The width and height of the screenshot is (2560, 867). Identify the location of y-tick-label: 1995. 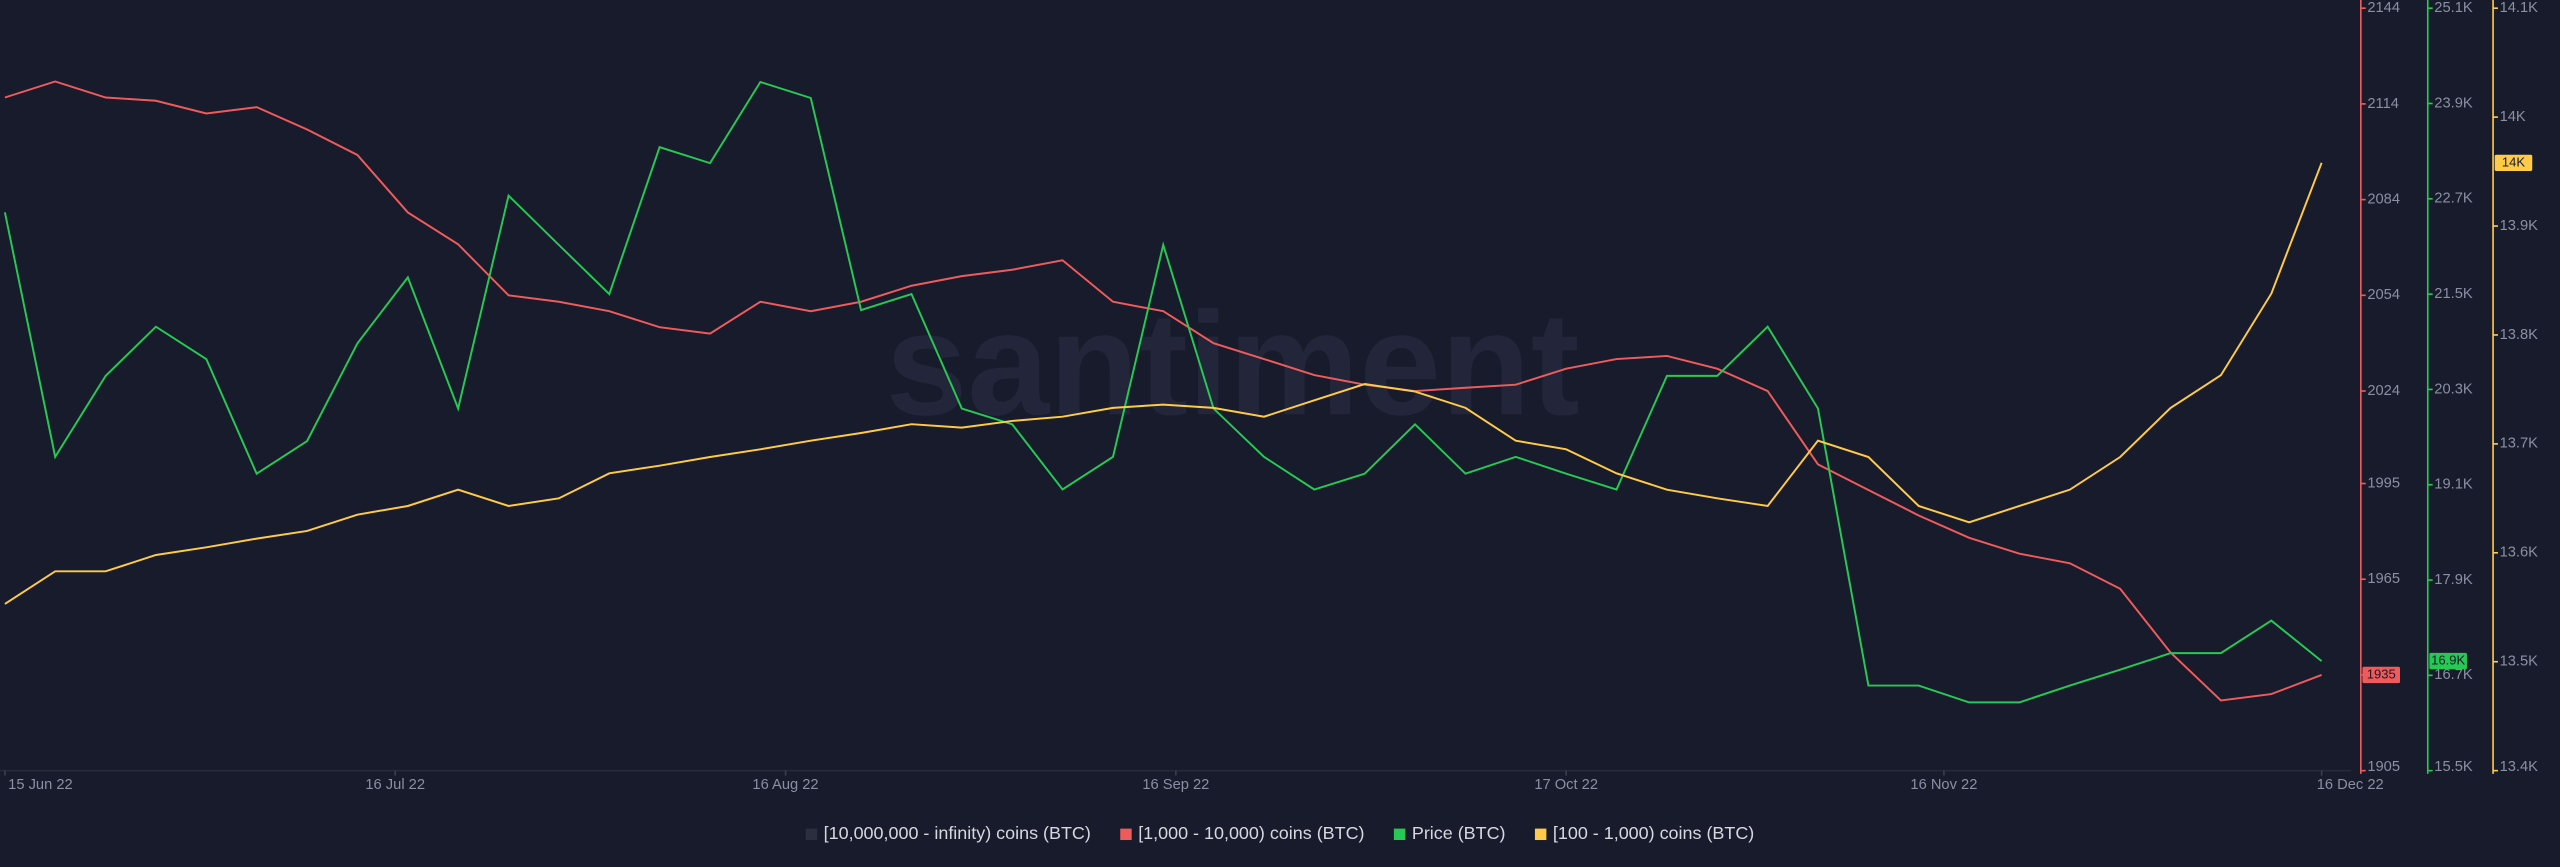
(2383, 483).